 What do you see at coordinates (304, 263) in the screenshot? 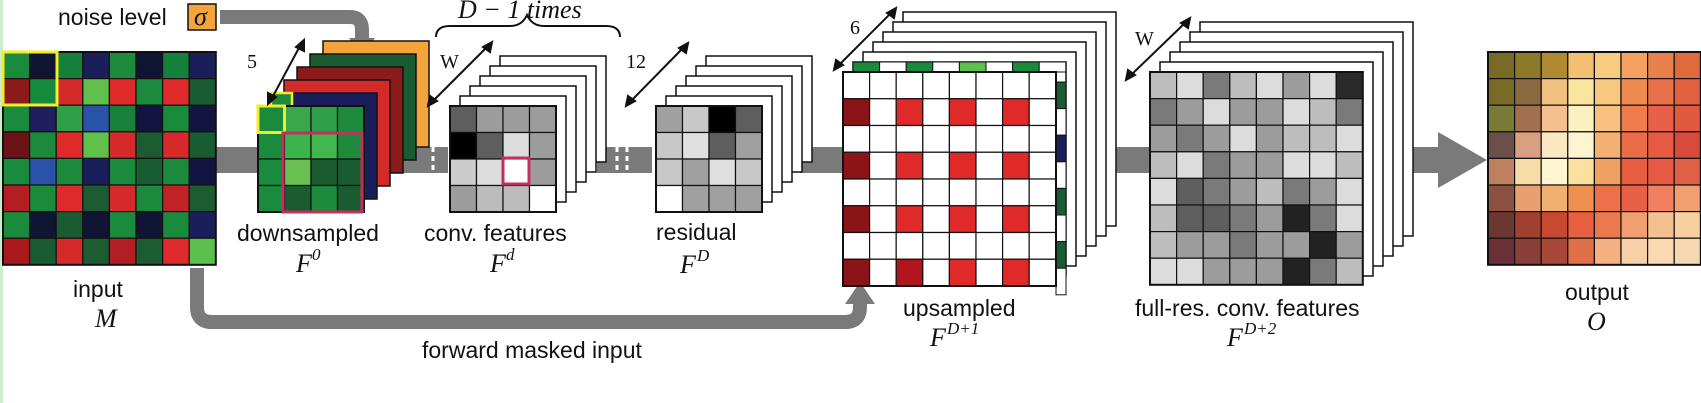
I see `down-symbol: F` at bounding box center [304, 263].